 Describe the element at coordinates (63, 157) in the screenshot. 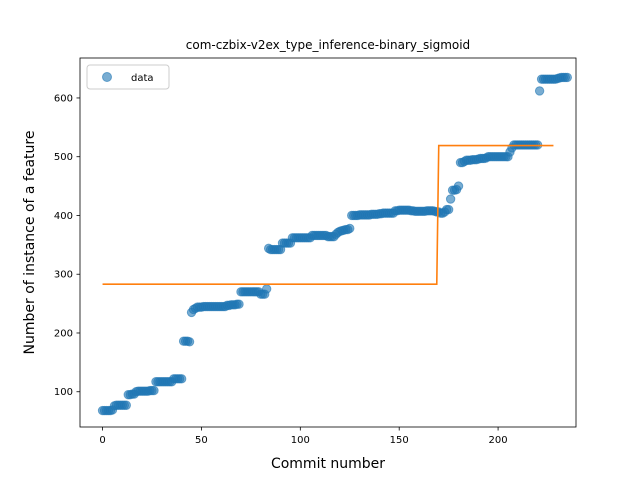

I see `y-tick-label: 500` at that location.